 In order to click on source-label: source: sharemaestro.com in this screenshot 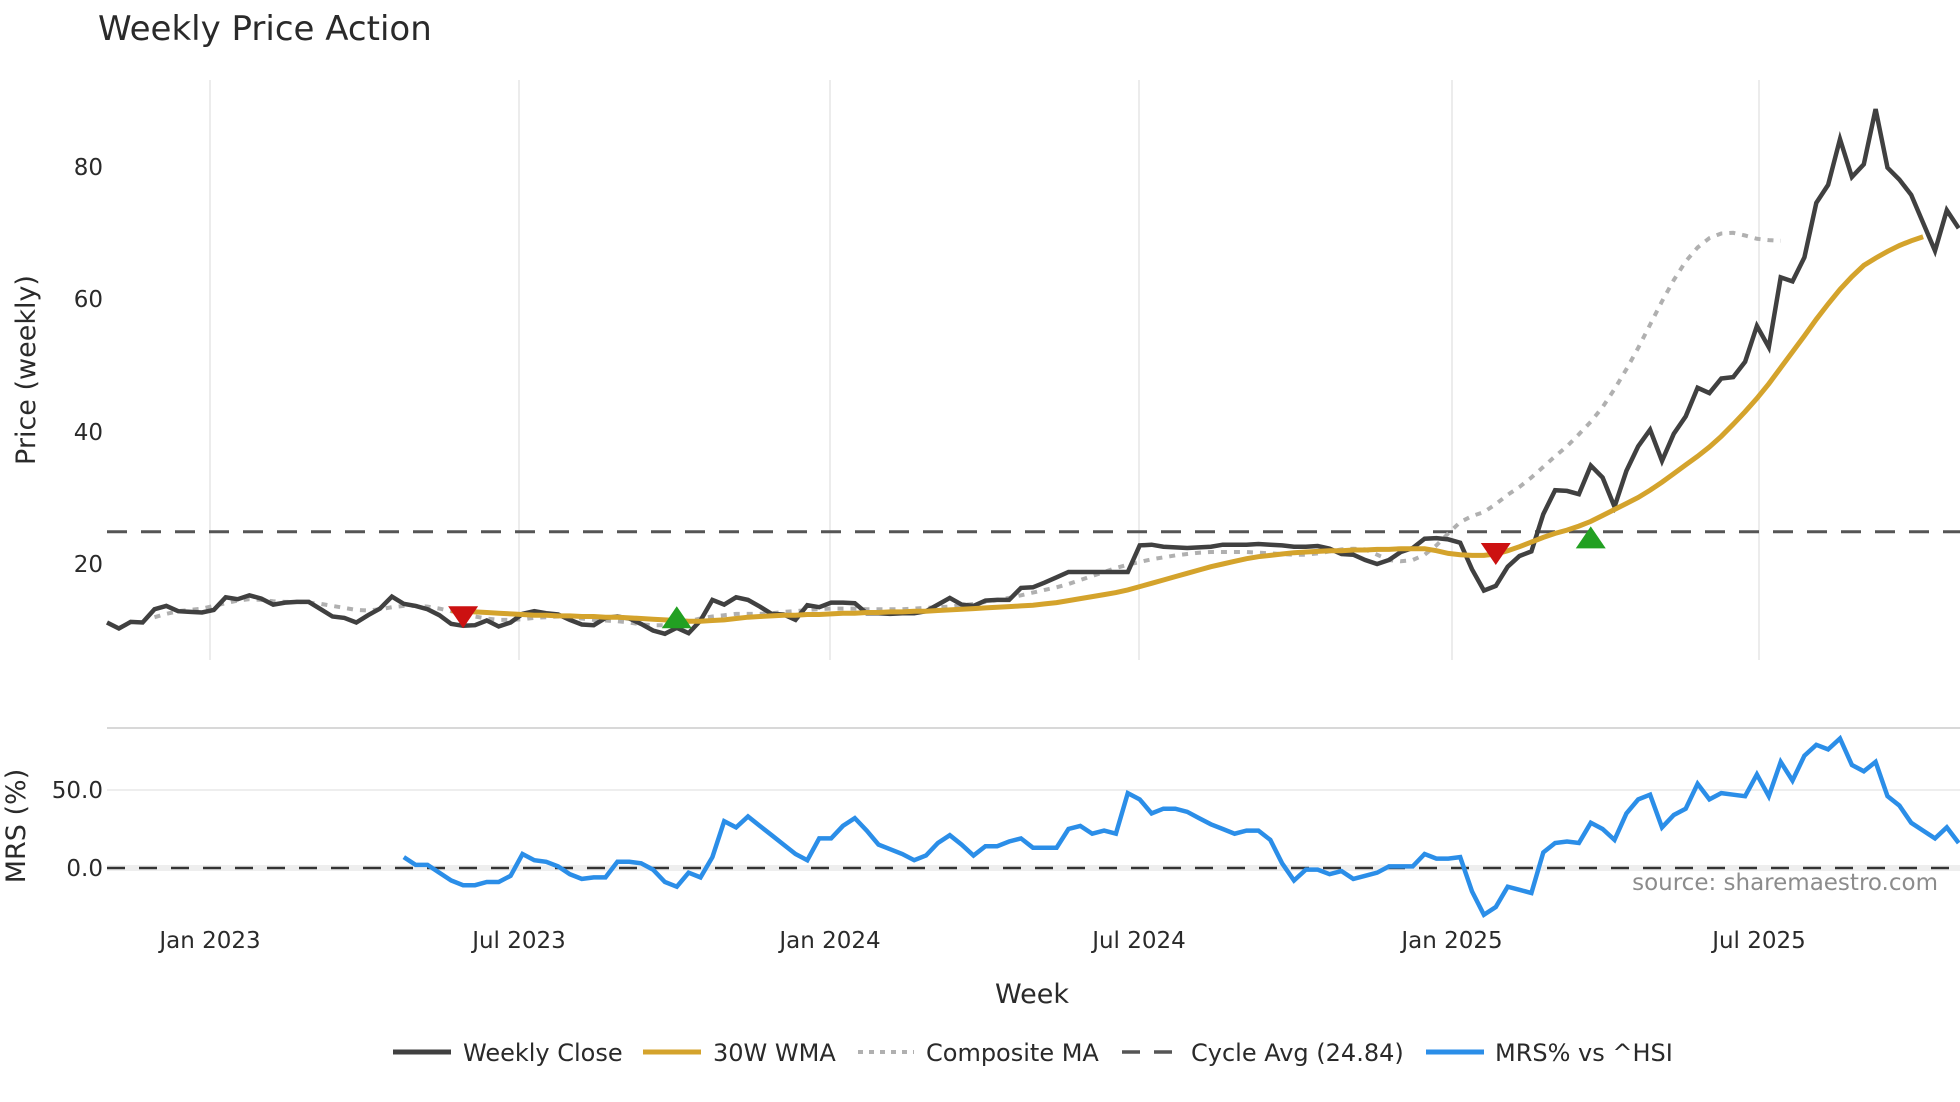, I will do `click(1785, 883)`.